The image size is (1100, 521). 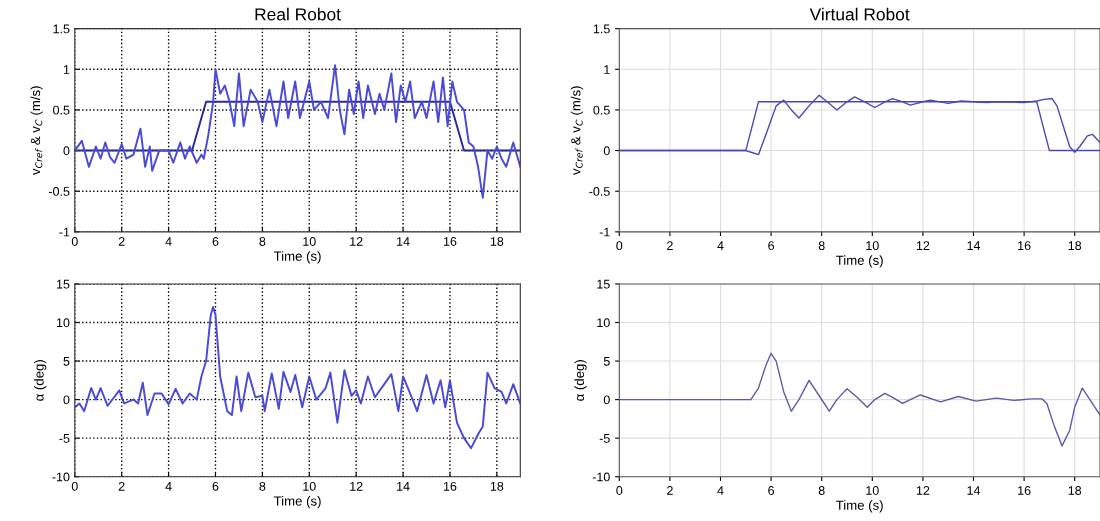 What do you see at coordinates (859, 14) in the screenshot?
I see `chart-title: Virtual Robot` at bounding box center [859, 14].